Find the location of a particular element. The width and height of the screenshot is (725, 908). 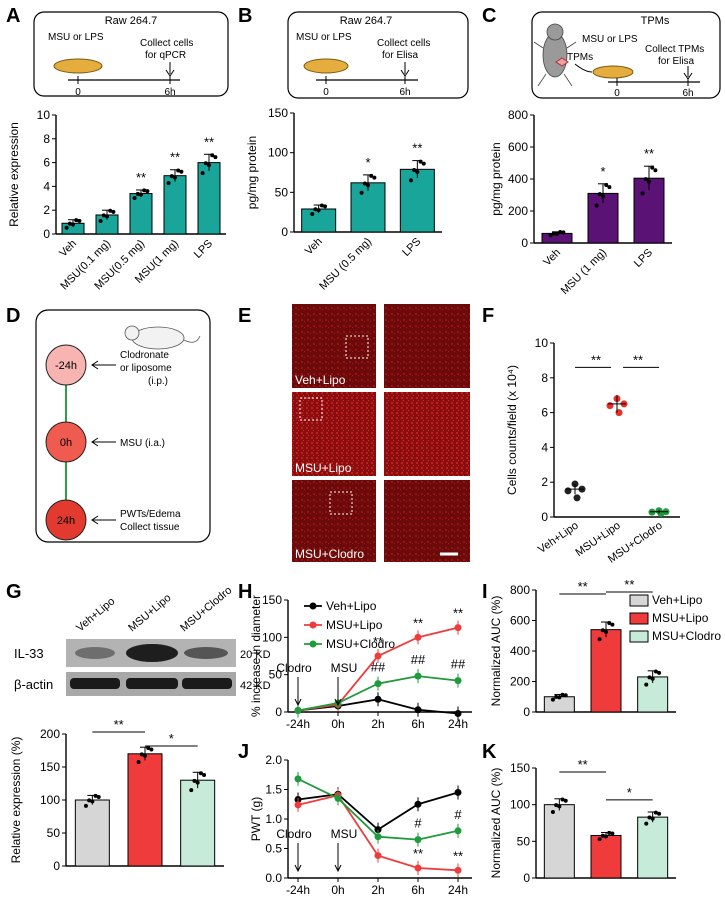

y-tick-label: 150 is located at coordinates (50, 767).